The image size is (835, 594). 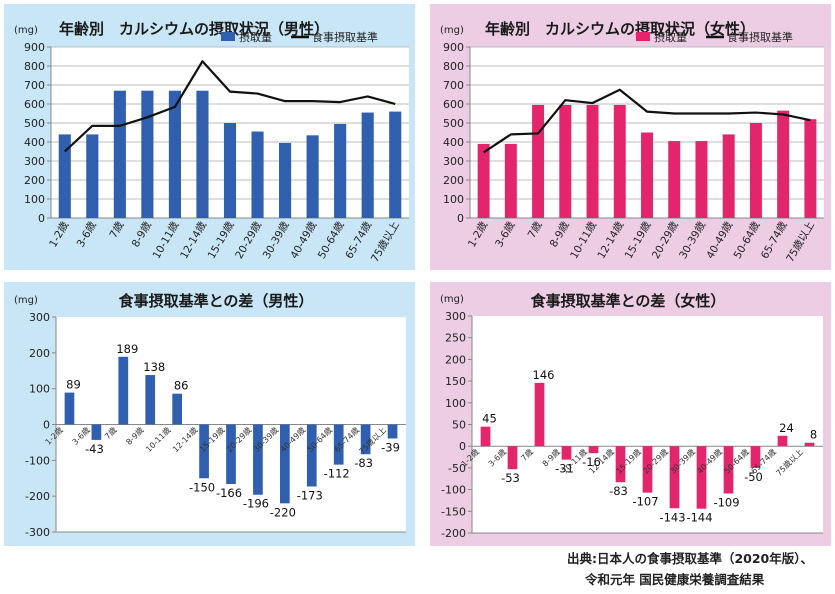 What do you see at coordinates (459, 425) in the screenshot?
I see `y-tick-label: 50` at bounding box center [459, 425].